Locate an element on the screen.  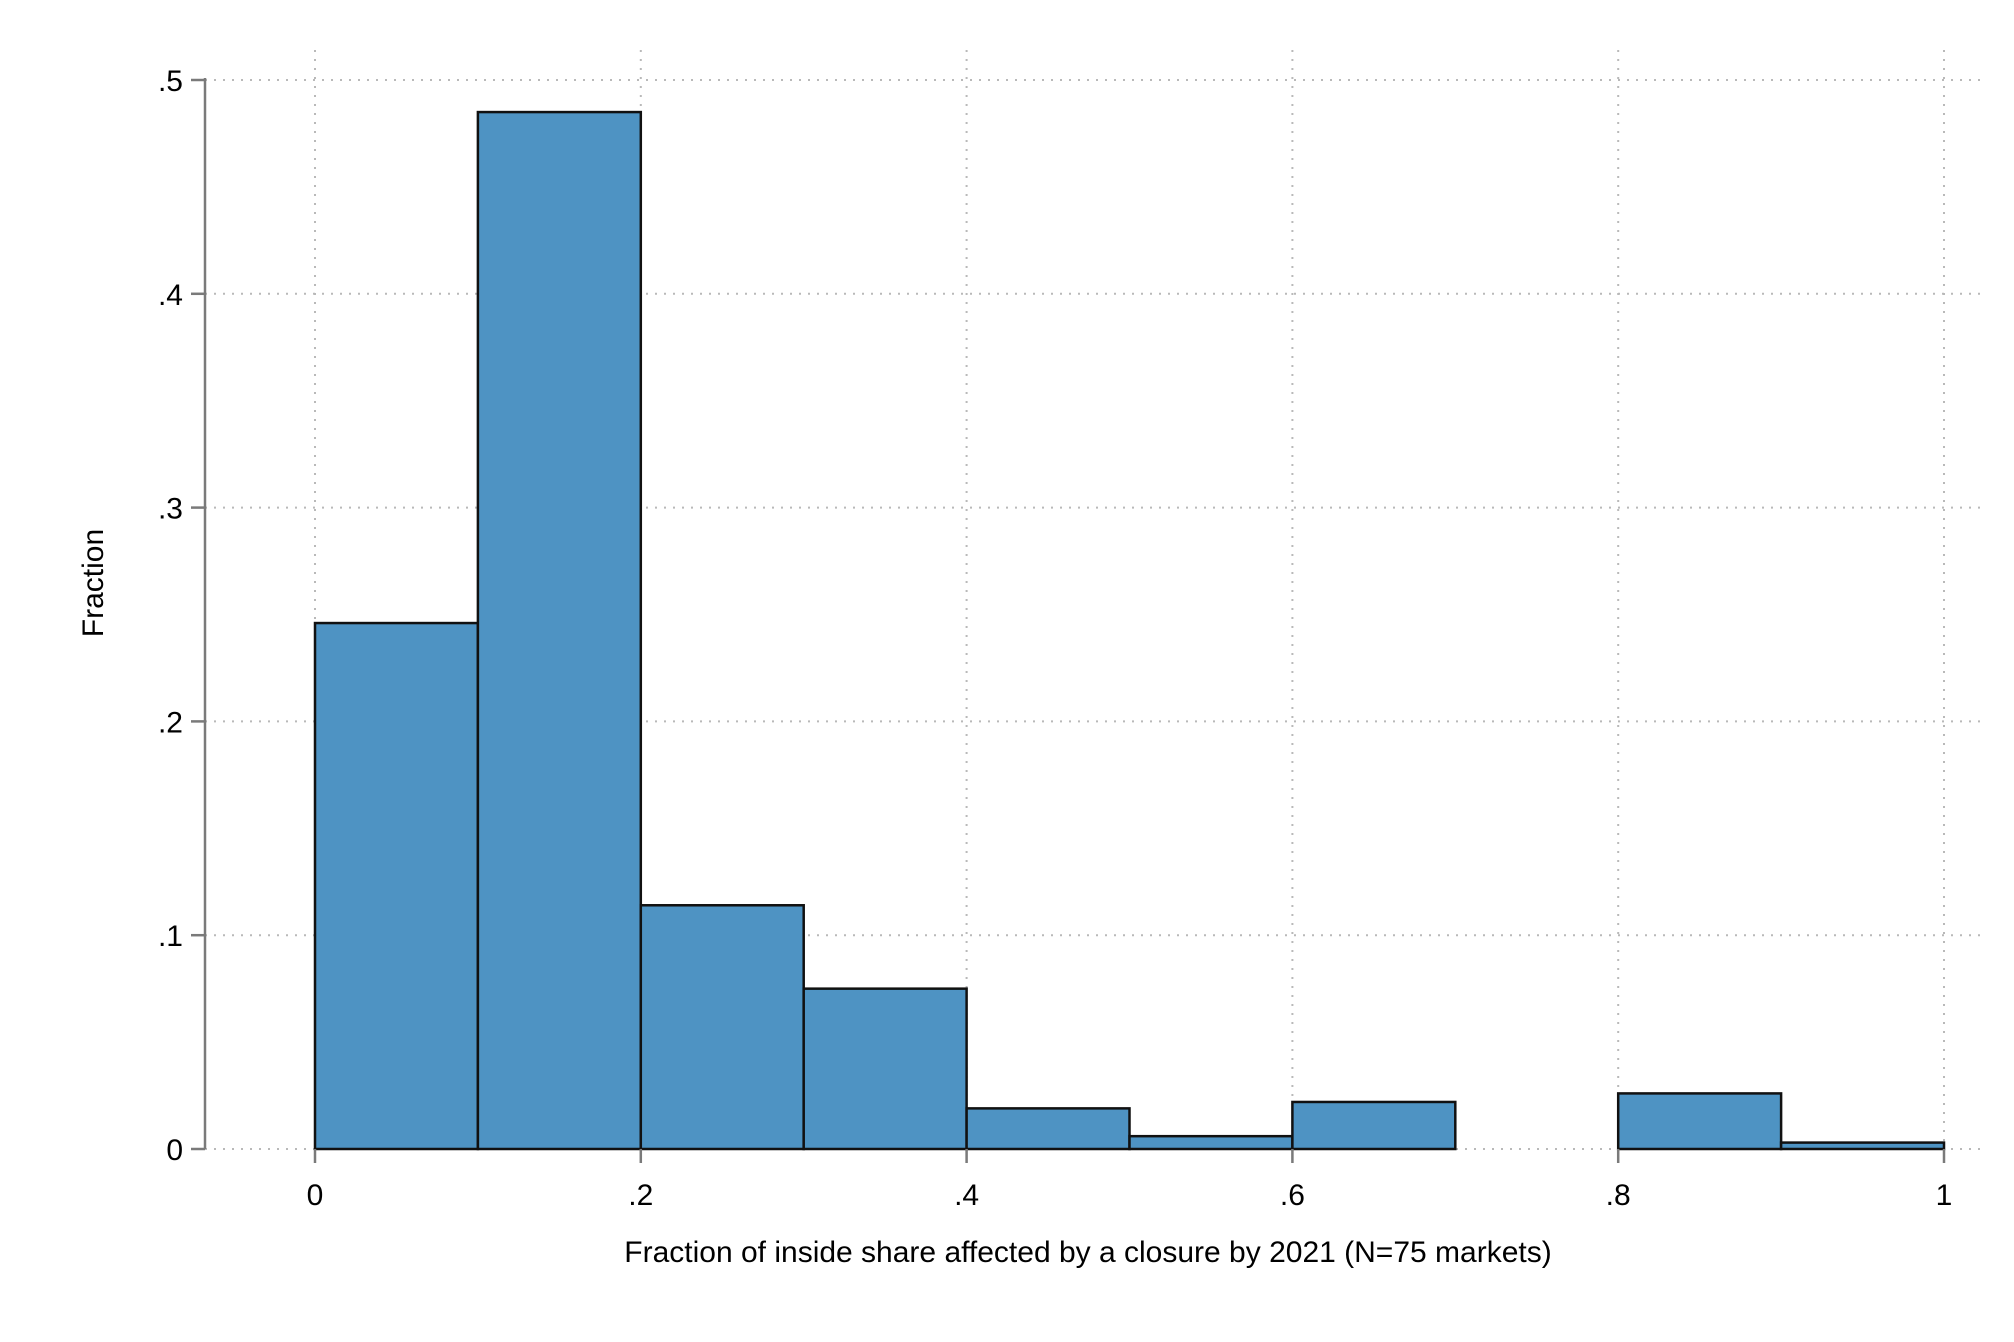
y-axis-title: Fraction is located at coordinates (93, 583).